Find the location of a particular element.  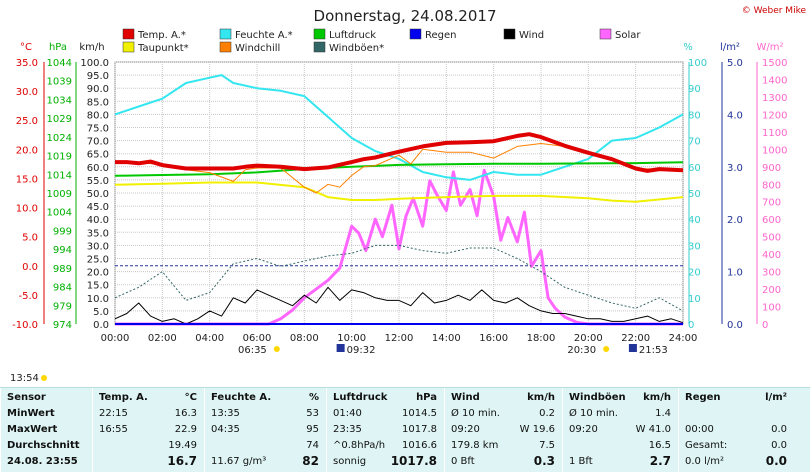

humidity-axis-tick-label: 40 is located at coordinates (694, 220).